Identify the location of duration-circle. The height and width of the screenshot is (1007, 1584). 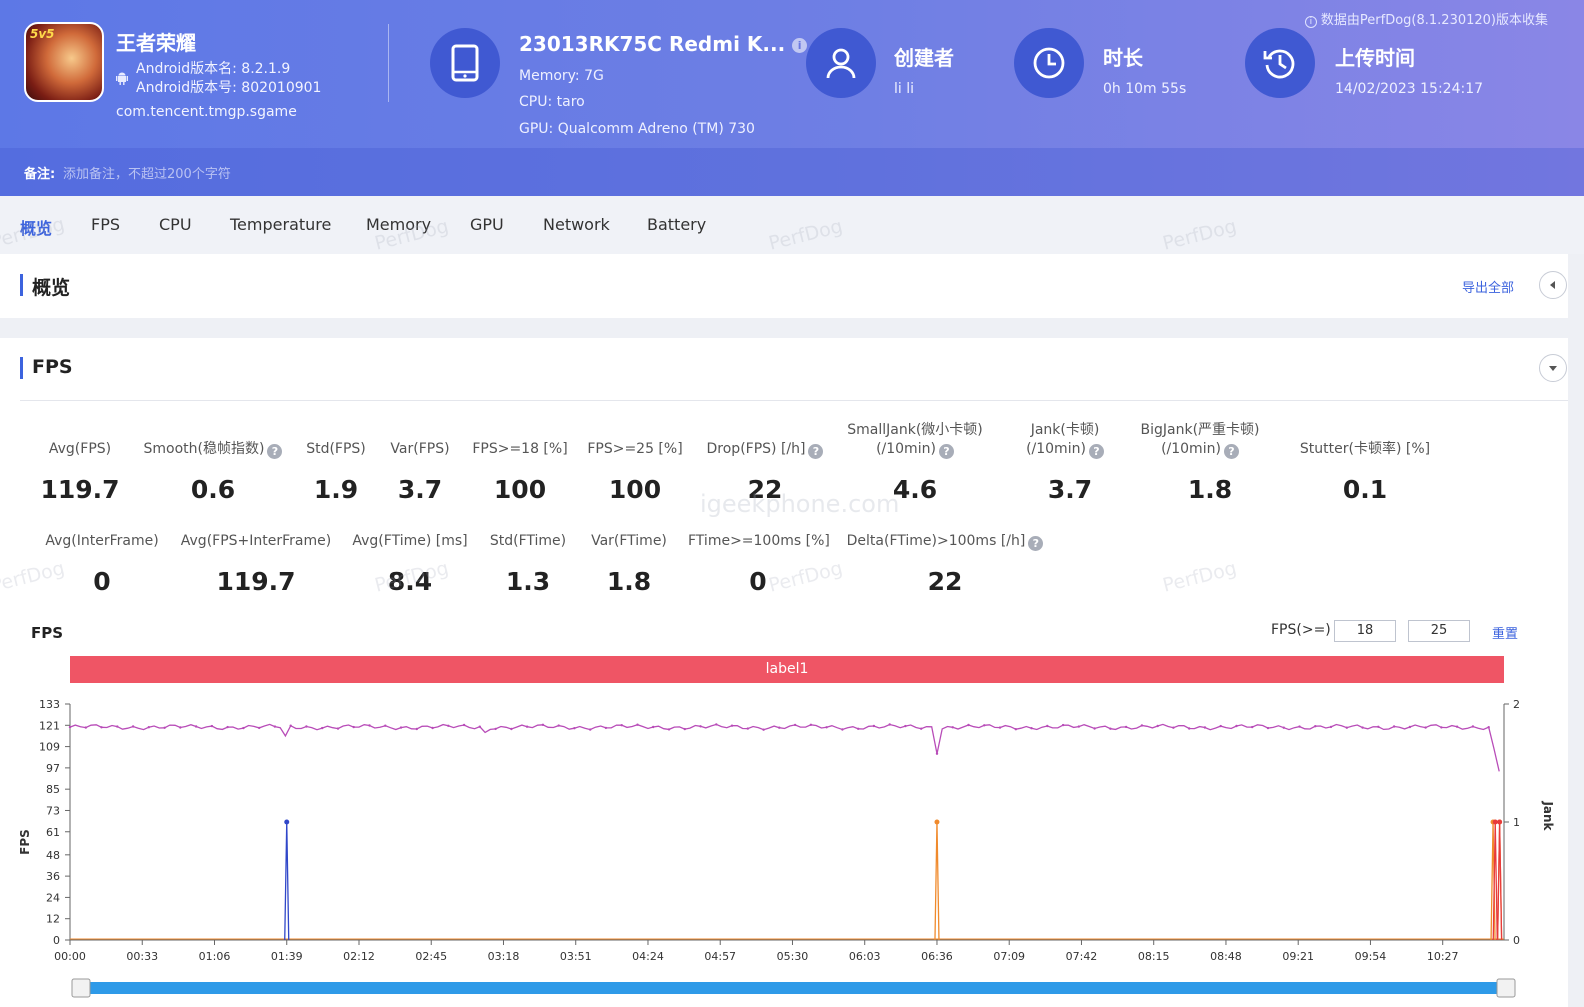
(1049, 63).